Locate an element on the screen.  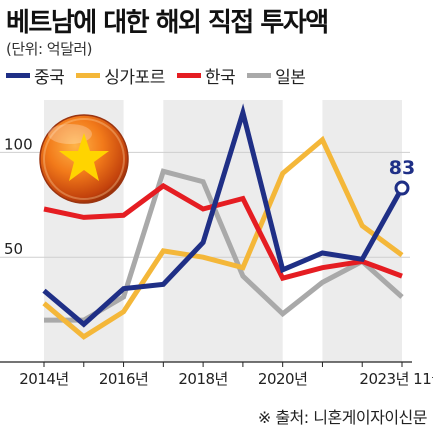
x-tick-label-2014: 2014년 is located at coordinates (43, 379).